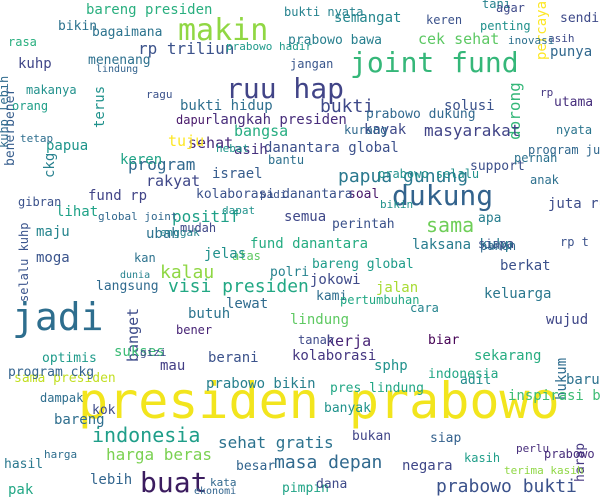 Image resolution: width=600 pixels, height=500 pixels. Describe the element at coordinates (564, 150) in the screenshot. I see `word: program juta` at that location.